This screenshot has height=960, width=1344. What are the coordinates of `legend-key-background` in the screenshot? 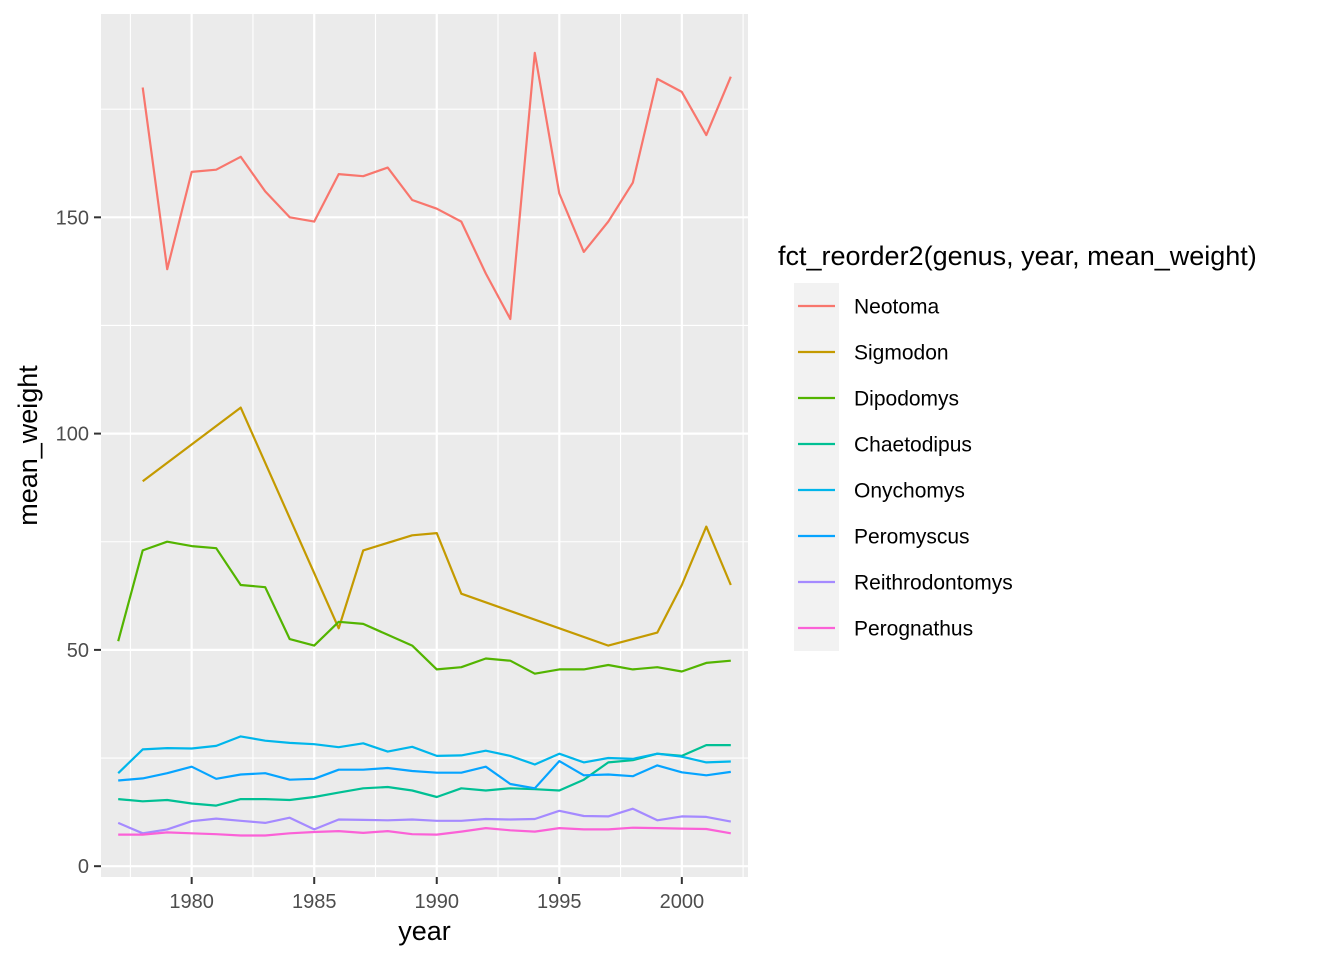 It's located at (816, 467).